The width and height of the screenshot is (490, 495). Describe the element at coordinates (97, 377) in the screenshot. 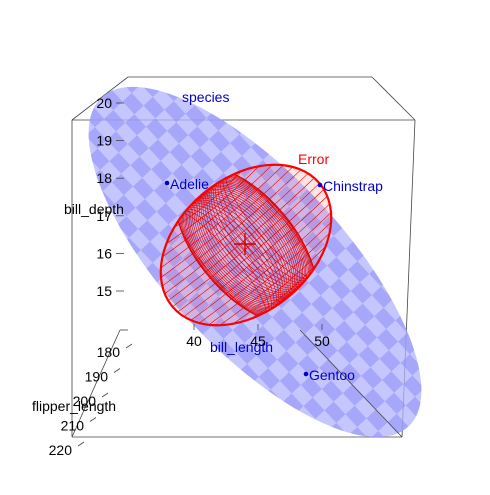

I see `z-tick-label: 190` at that location.